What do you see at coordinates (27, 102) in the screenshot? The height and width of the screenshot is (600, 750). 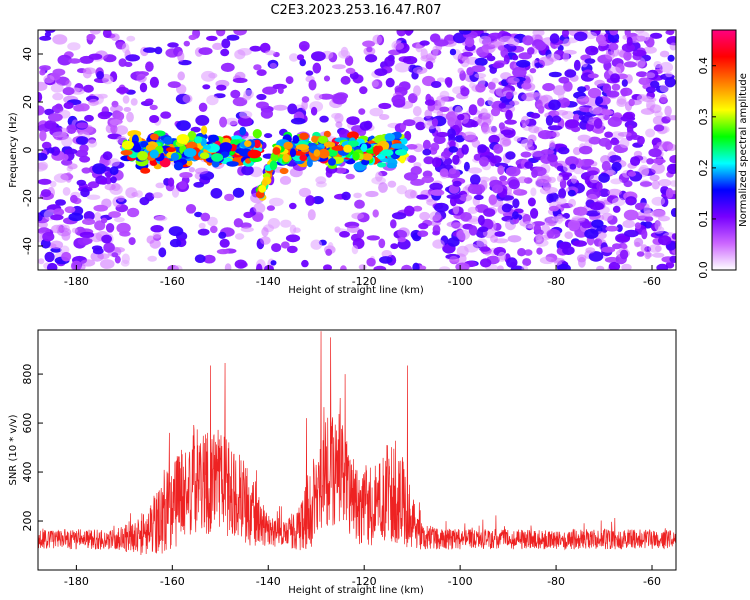 I see `y-tick-label: 20` at bounding box center [27, 102].